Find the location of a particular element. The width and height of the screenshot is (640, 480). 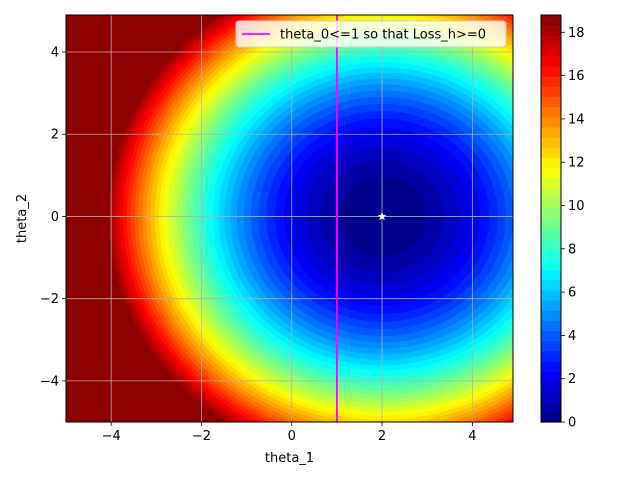

colorbar-ticks: 0 2 4 6 8 10 12 14 16 18 is located at coordinates (573, 228).